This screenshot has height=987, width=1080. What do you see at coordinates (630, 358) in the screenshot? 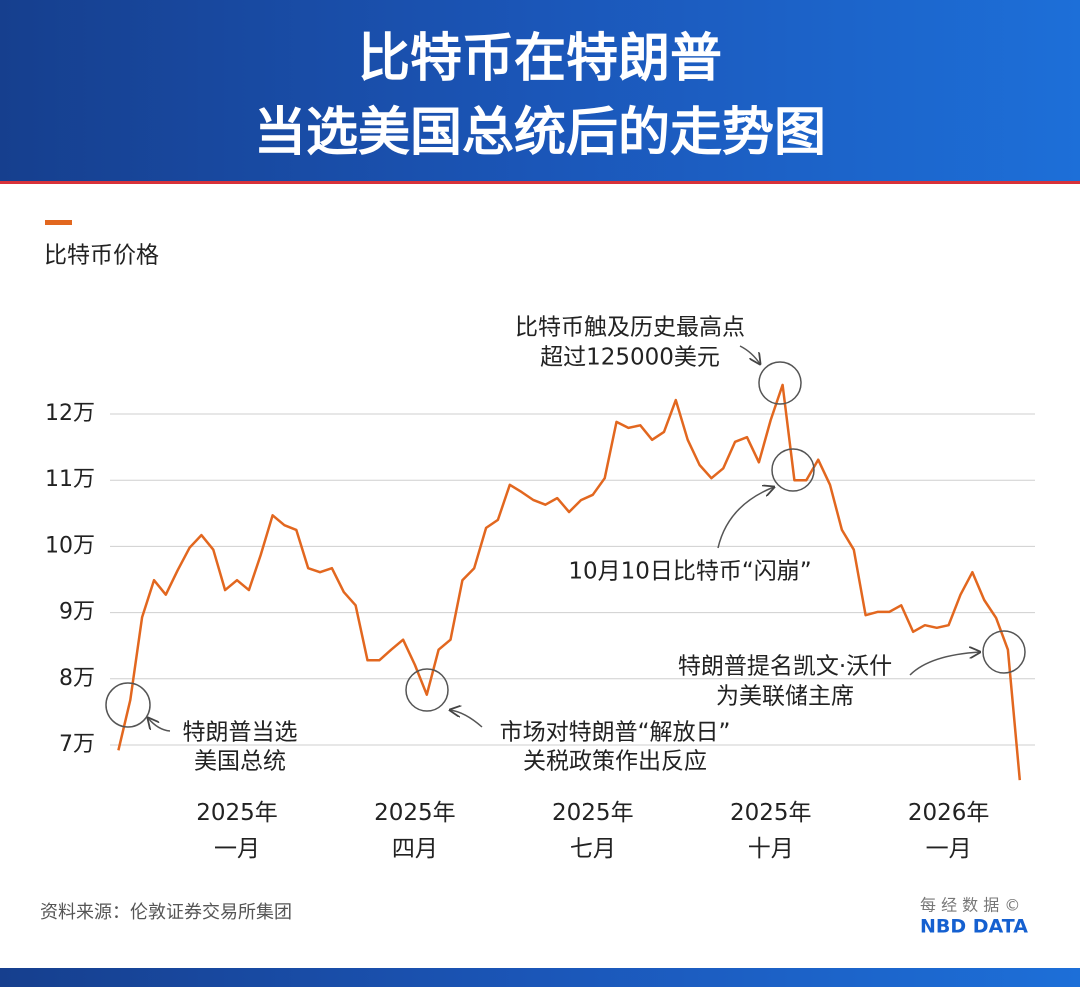
I see `annotation: 超过125000美元` at bounding box center [630, 358].